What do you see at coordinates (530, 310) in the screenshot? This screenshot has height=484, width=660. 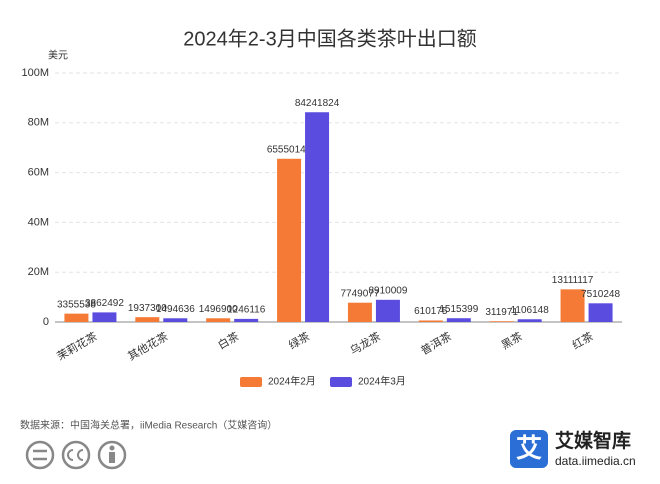 I see `value-label: 1106148` at bounding box center [530, 310].